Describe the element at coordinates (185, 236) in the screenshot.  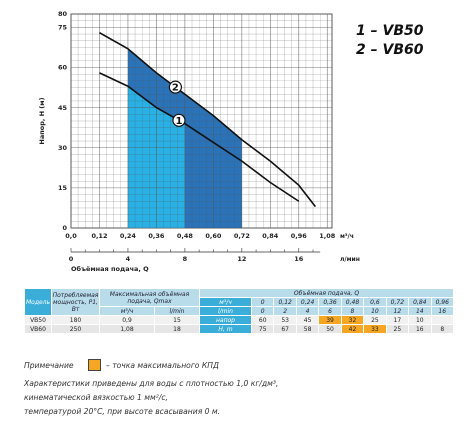
I see `x-tick-label-m3: 0,48` at that location.